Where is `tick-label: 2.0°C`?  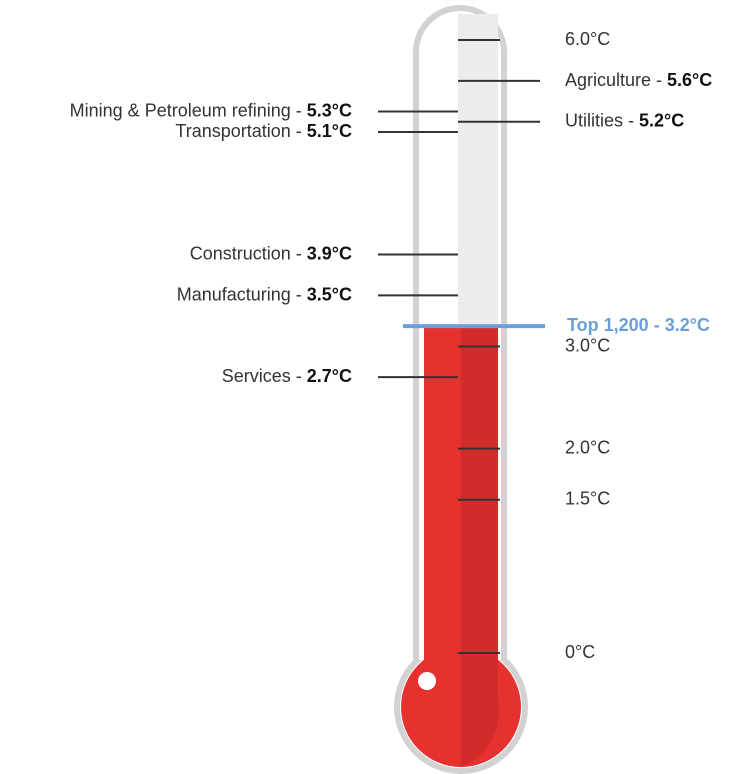
tick-label: 2.0°C is located at coordinates (587, 447).